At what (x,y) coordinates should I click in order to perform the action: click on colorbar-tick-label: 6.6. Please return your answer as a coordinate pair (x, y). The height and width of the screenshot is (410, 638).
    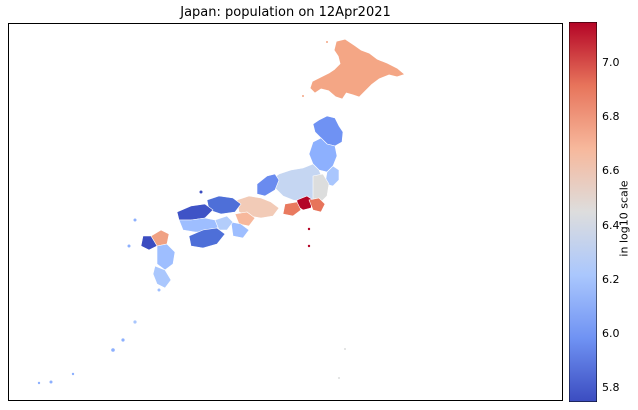
    Looking at the image, I should click on (611, 171).